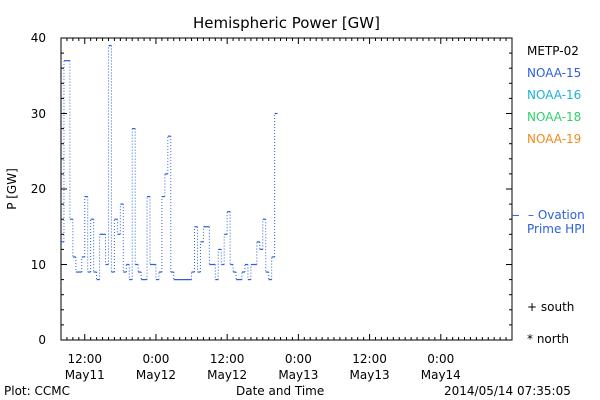 Image resolution: width=600 pixels, height=400 pixels. What do you see at coordinates (507, 391) in the screenshot?
I see `footer-timestamp: 2014/05/14 07:35:05` at bounding box center [507, 391].